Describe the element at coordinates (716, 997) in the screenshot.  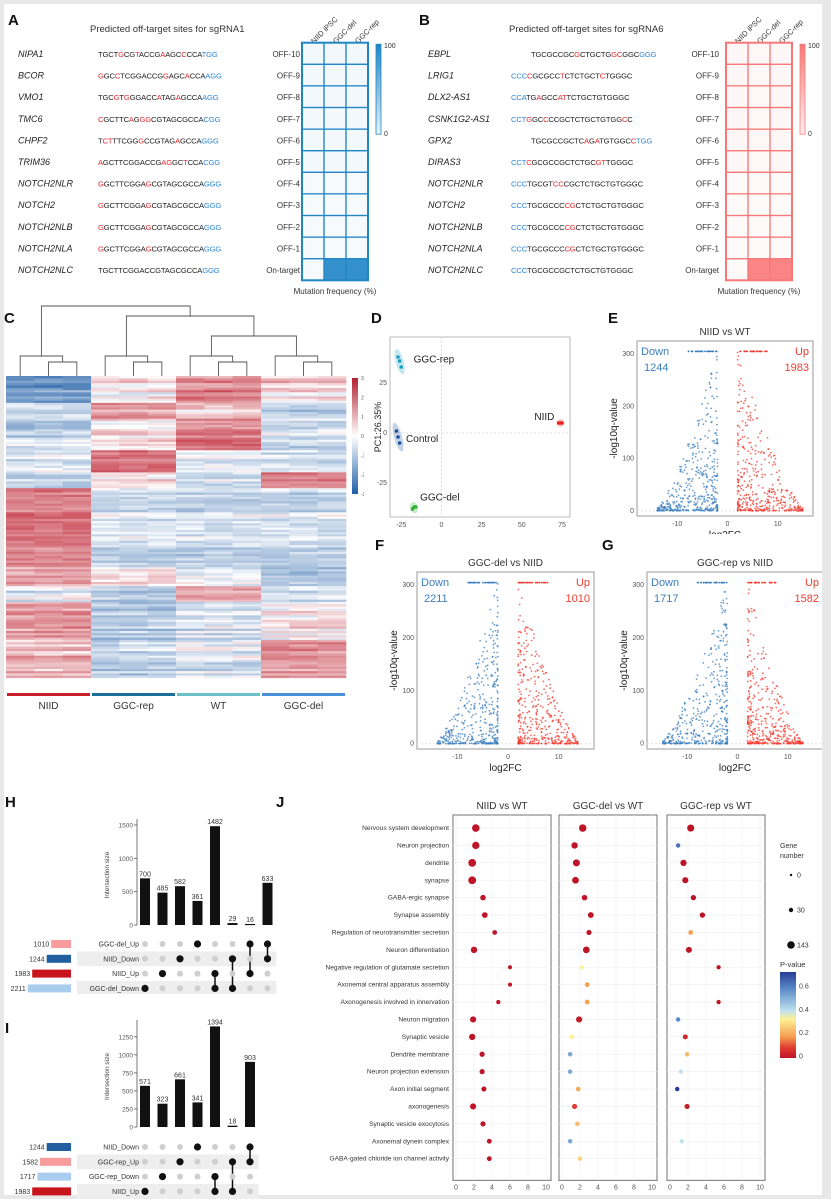
I see `facet-frame` at that location.